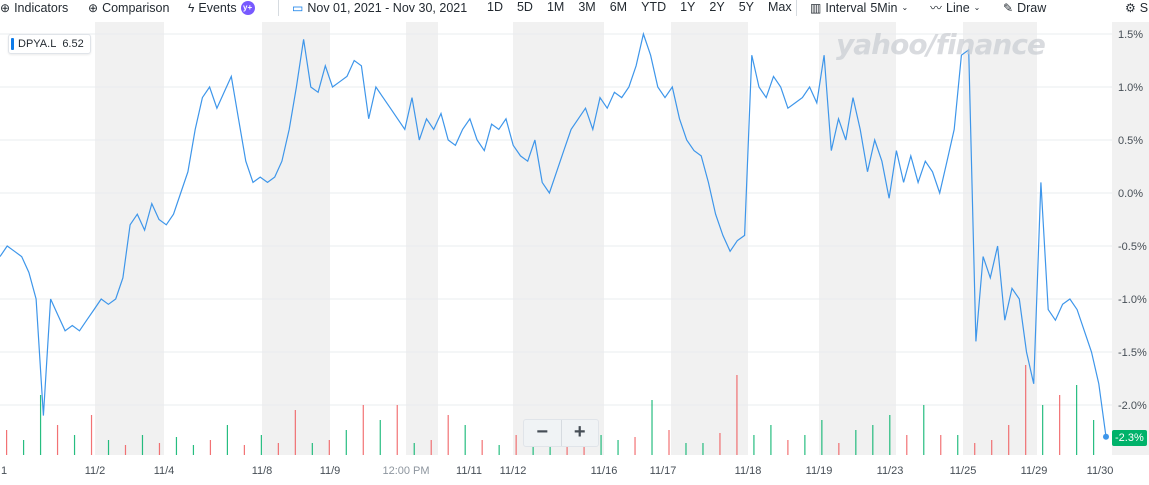 The width and height of the screenshot is (1149, 485). What do you see at coordinates (1034, 471) in the screenshot?
I see `x-tick-label: 11/29` at bounding box center [1034, 471].